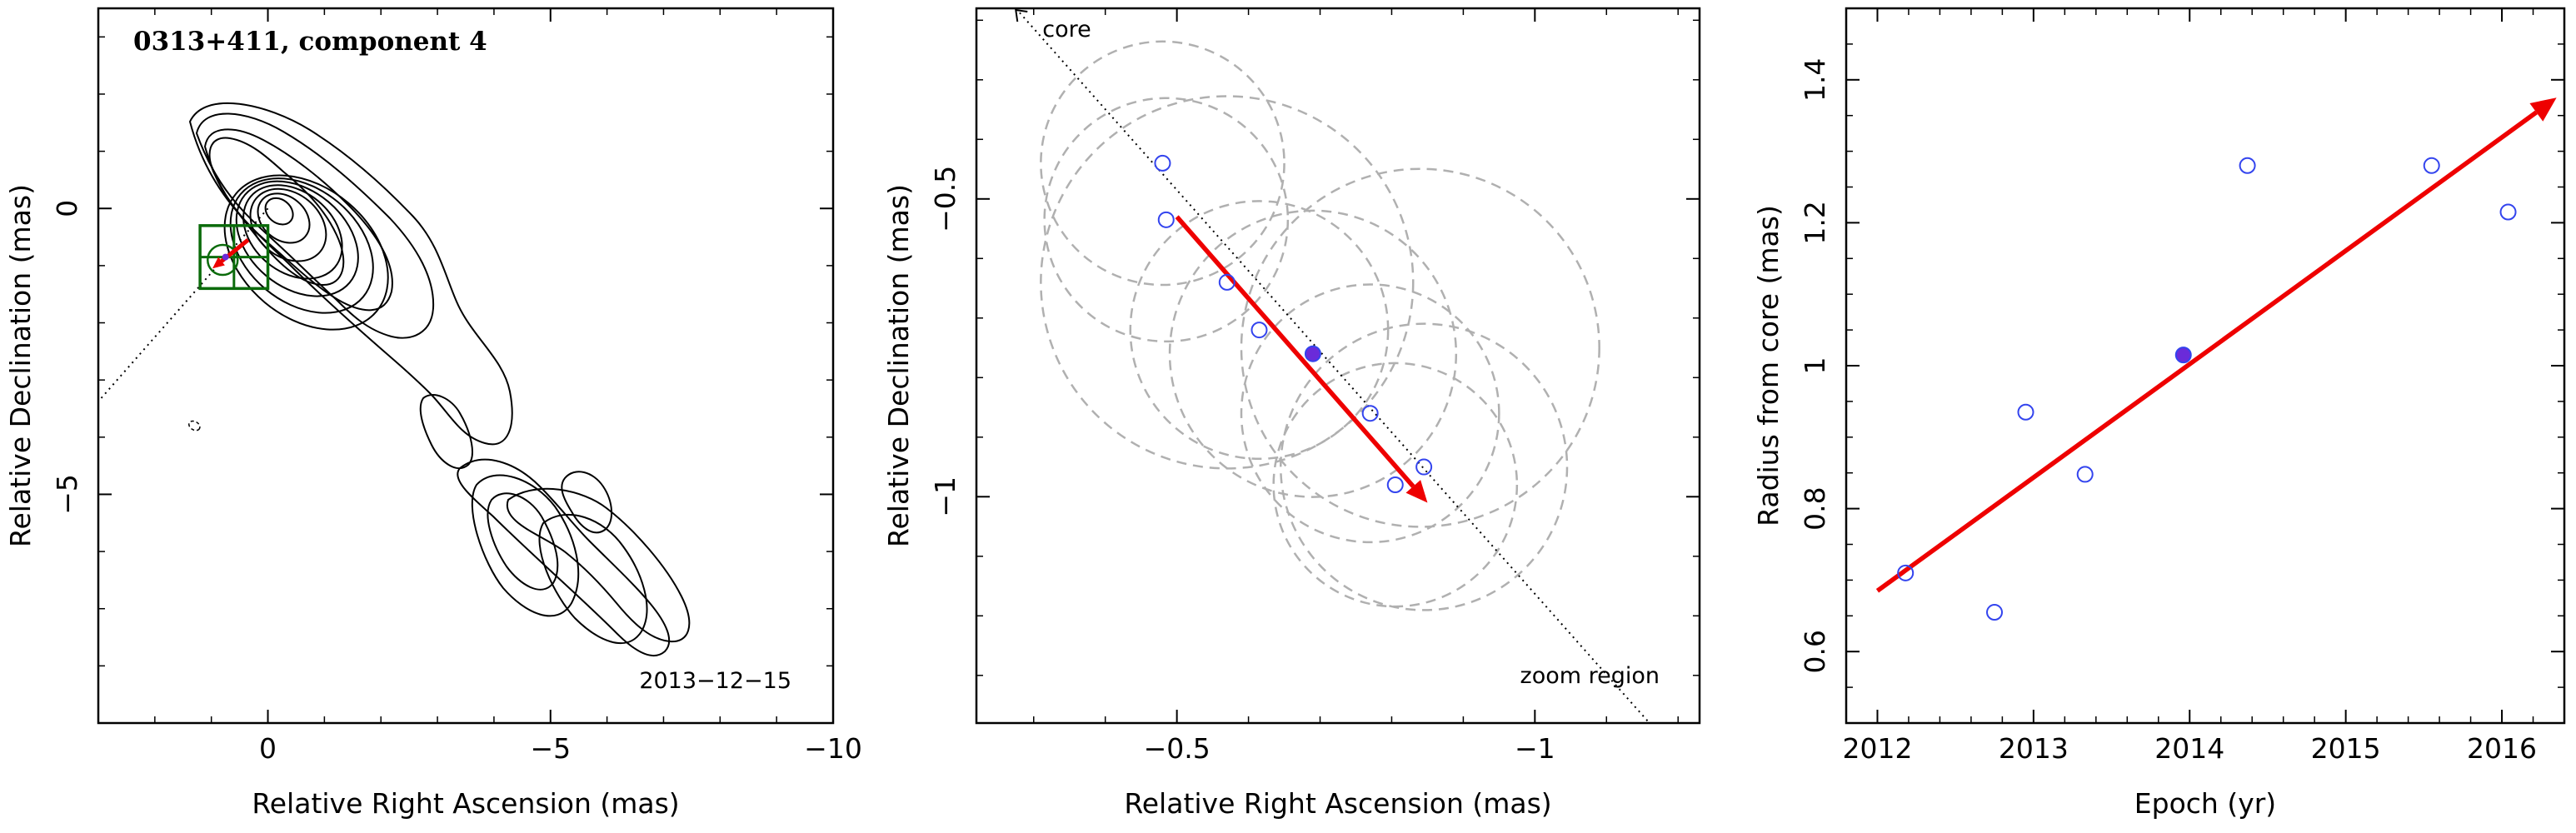  What do you see at coordinates (945, 199) in the screenshot?
I see `y-tick-label: −0.5` at bounding box center [945, 199].